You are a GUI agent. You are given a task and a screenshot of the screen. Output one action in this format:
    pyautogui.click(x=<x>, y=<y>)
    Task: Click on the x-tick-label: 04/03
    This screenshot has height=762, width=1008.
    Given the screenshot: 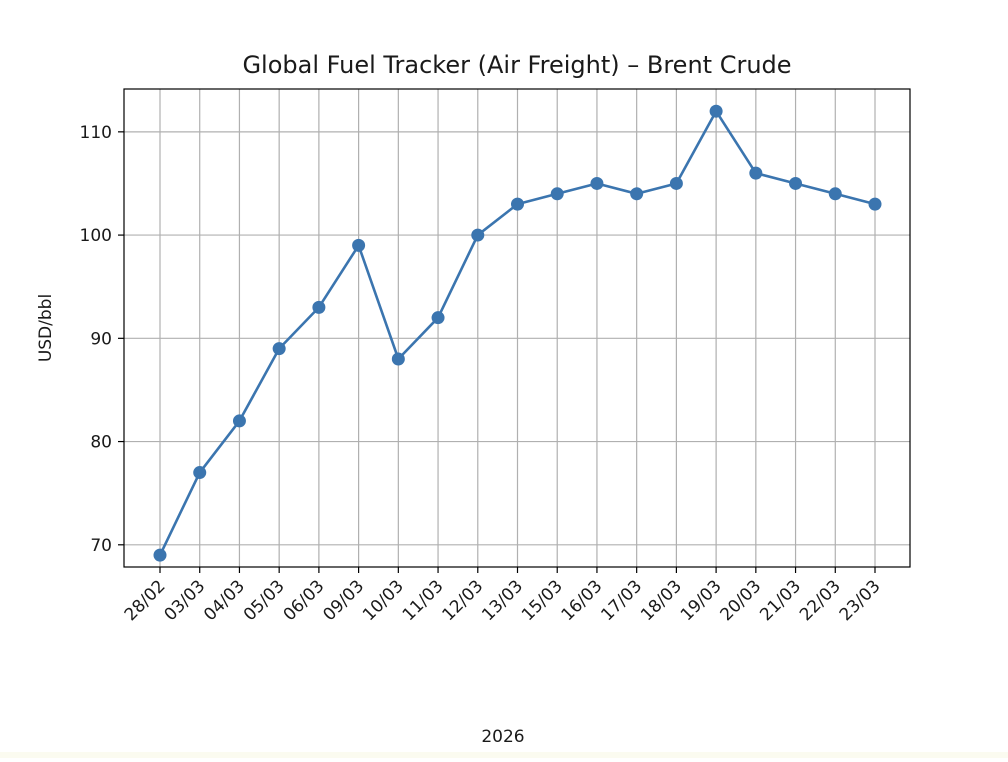 What is the action you would take?
    pyautogui.click(x=224, y=600)
    